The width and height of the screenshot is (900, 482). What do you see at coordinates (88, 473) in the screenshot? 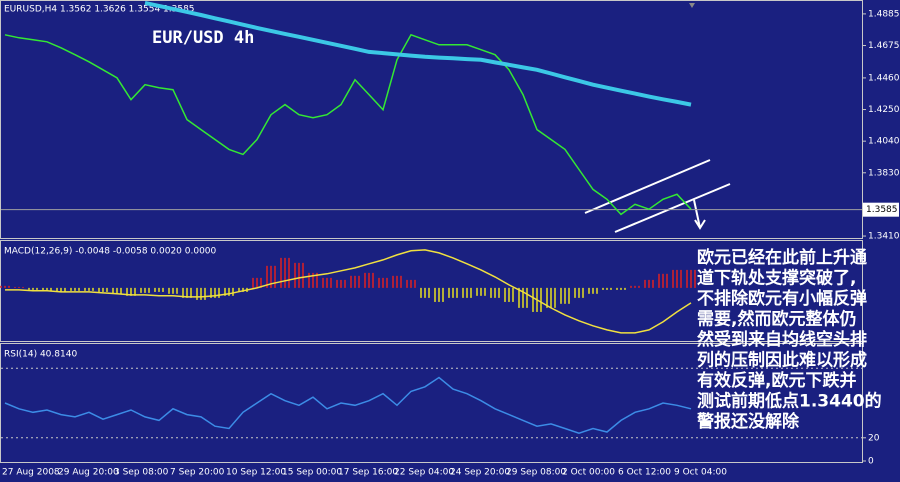
I see `x-tick-label: 29 Aug 20:00` at bounding box center [88, 473].